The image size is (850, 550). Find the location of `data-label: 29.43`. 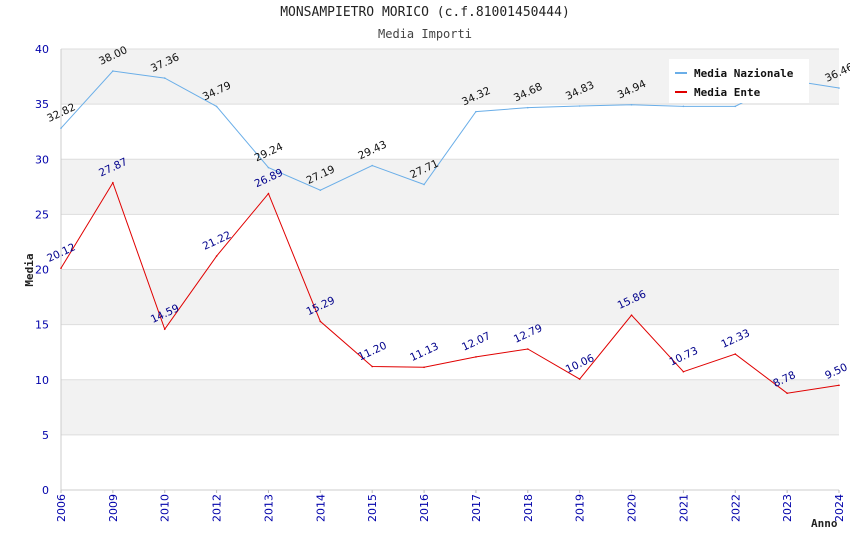

data-label: 29.43 is located at coordinates (372, 151).